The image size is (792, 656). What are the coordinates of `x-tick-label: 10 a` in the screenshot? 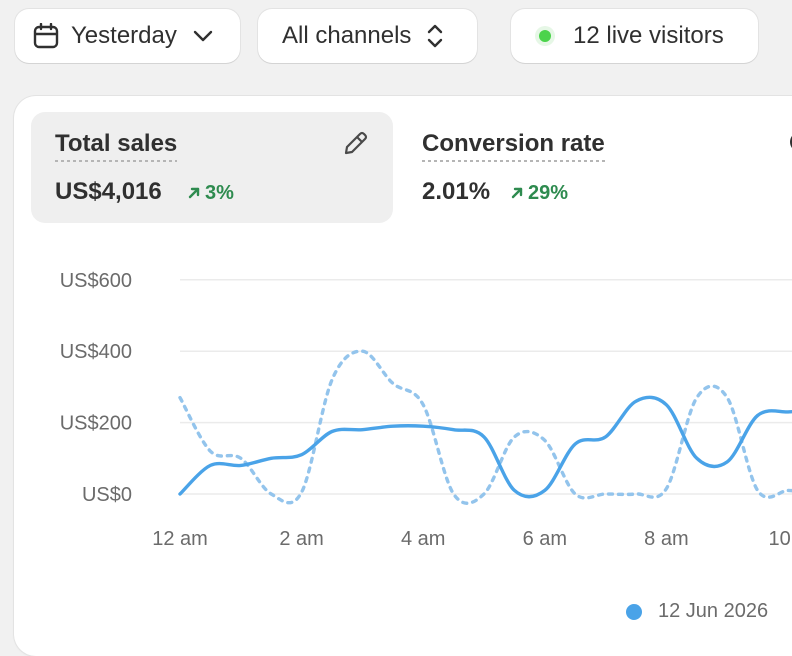 It's located at (780, 539).